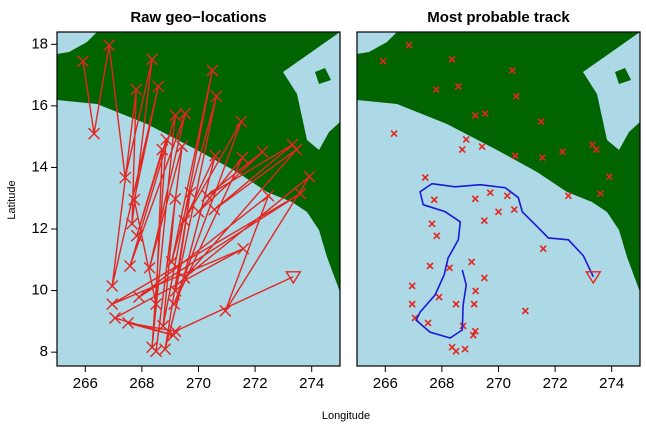 The image size is (646, 432). What do you see at coordinates (611, 383) in the screenshot?
I see `x-tick-label: 274` at bounding box center [611, 383].